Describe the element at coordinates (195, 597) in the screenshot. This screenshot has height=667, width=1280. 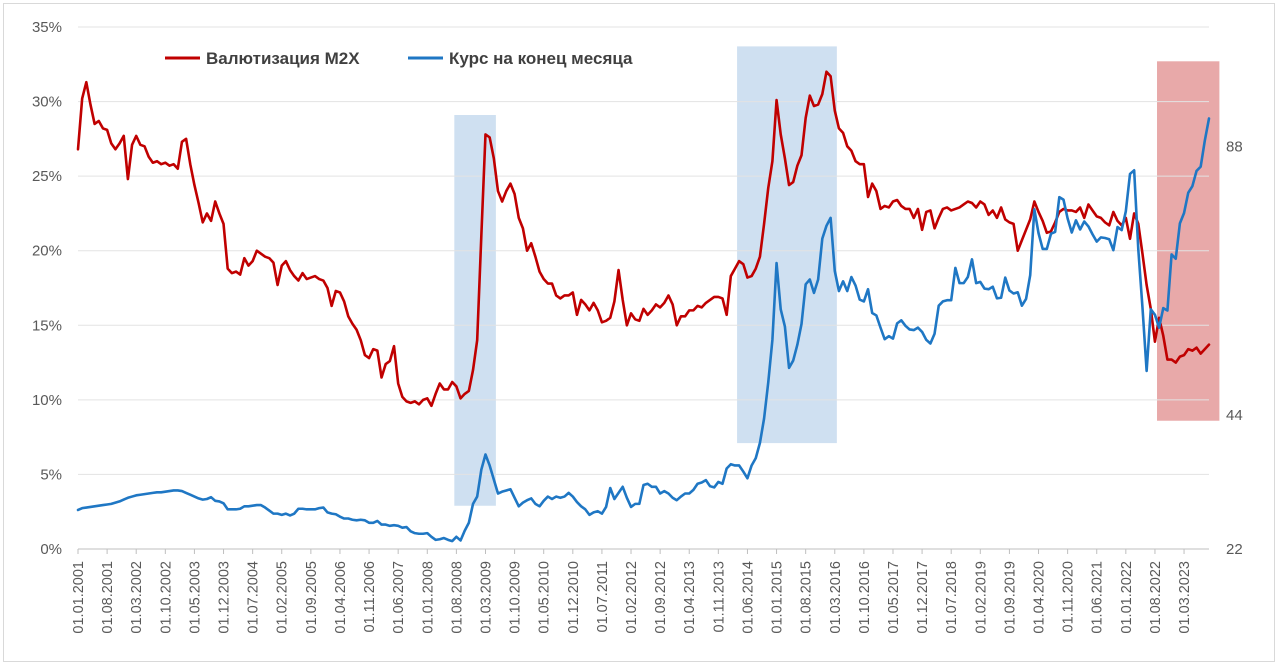
I see `x-tick-label: 01.05.2003` at that location.